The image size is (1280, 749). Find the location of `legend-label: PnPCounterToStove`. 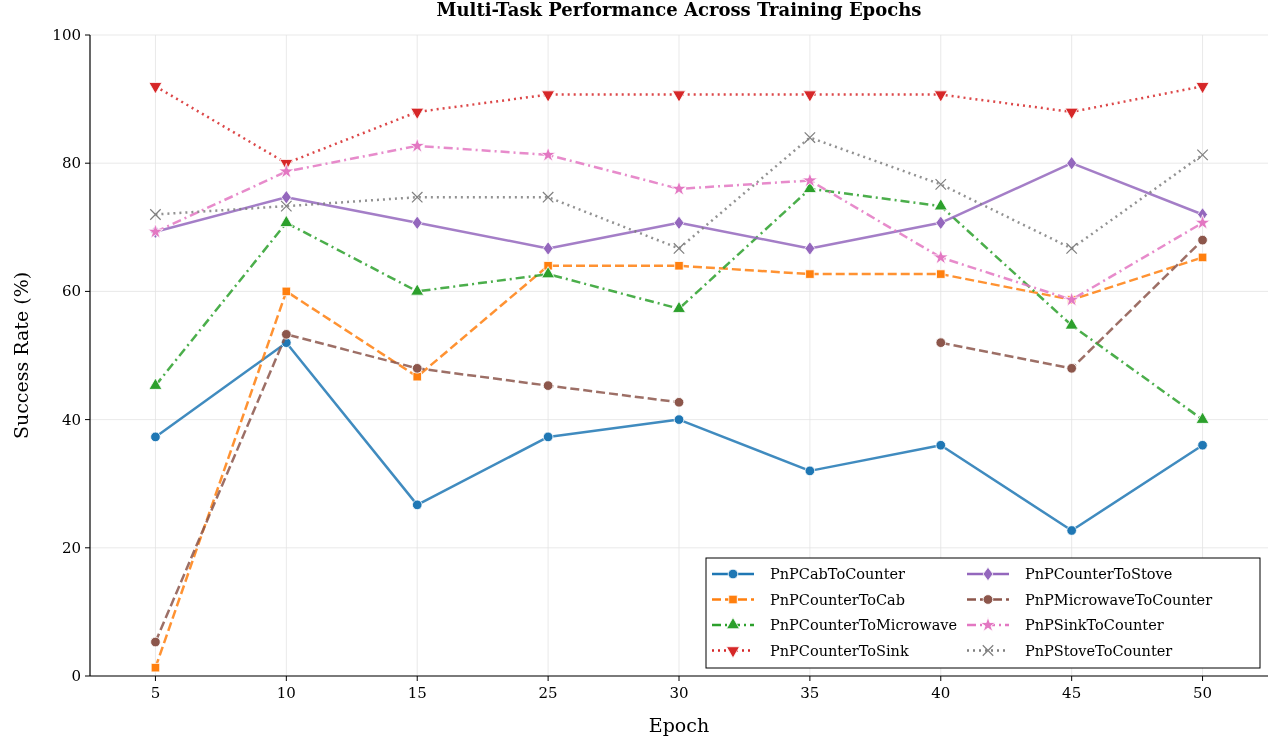

legend-label: PnPCounterToStove is located at coordinates (1099, 574).